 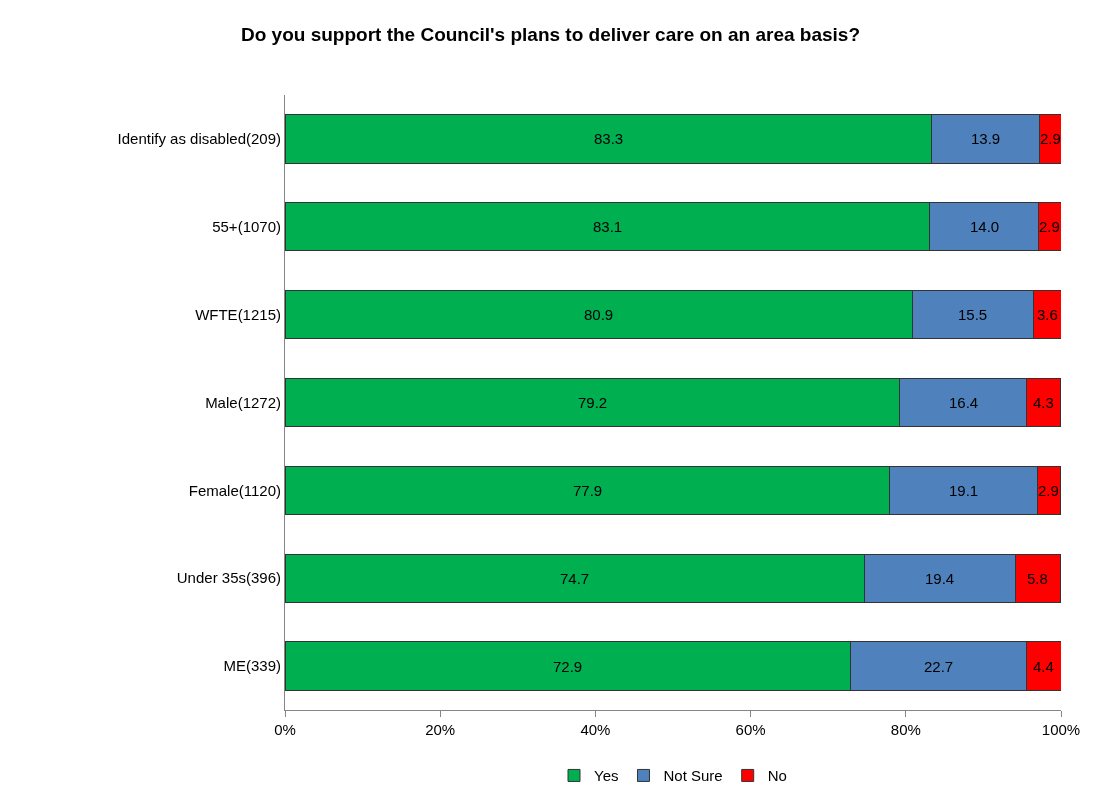 What do you see at coordinates (750, 729) in the screenshot?
I see `x-tick-label: 60%` at bounding box center [750, 729].